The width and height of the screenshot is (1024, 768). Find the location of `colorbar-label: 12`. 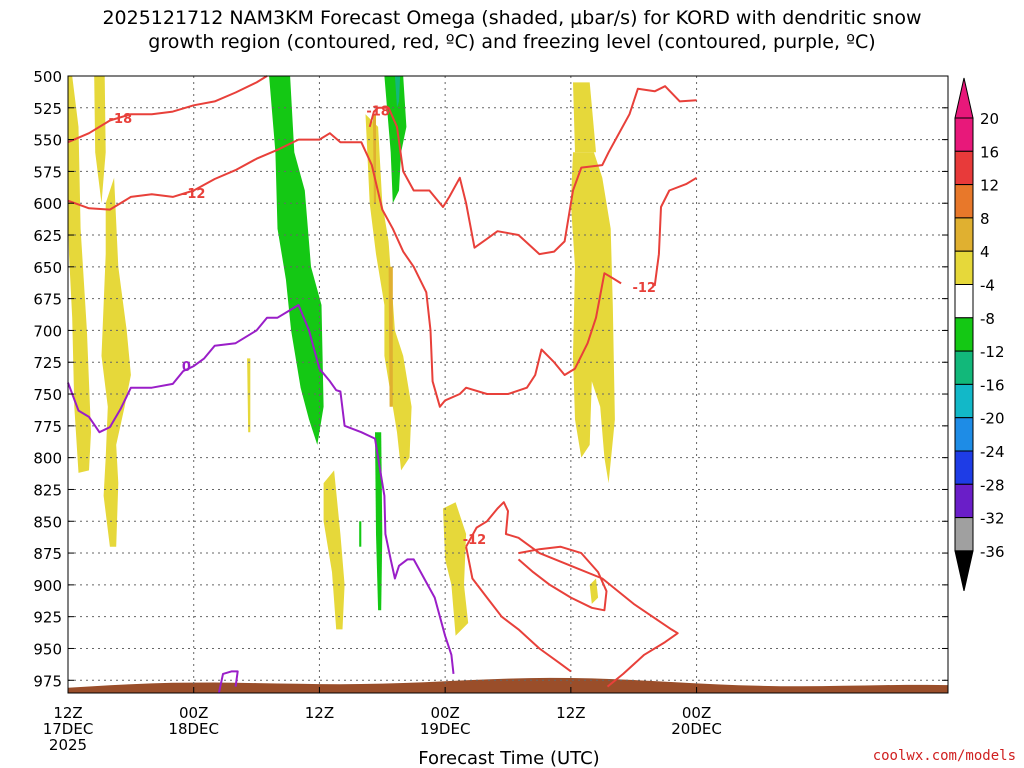

colorbar-label: 12 is located at coordinates (989, 186).